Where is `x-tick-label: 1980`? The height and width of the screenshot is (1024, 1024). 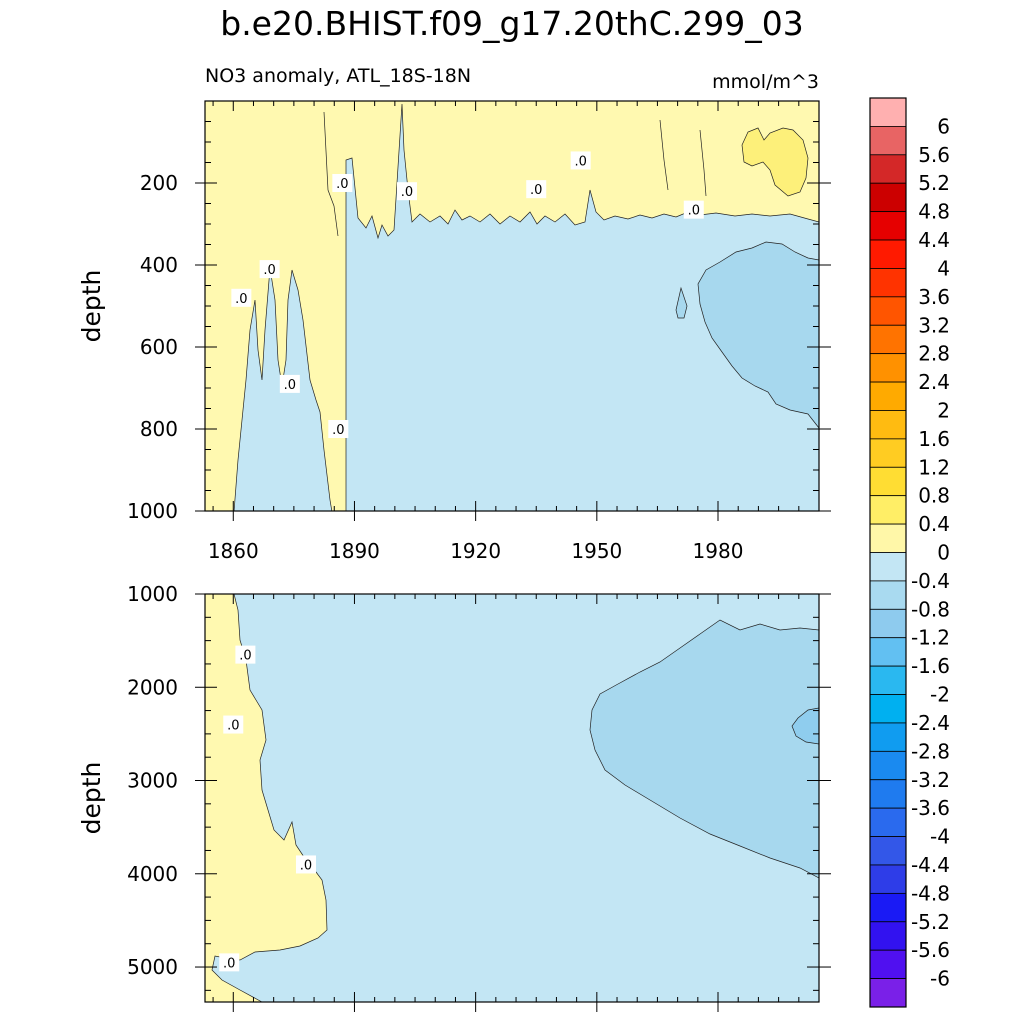 x-tick-label: 1980 is located at coordinates (718, 551).